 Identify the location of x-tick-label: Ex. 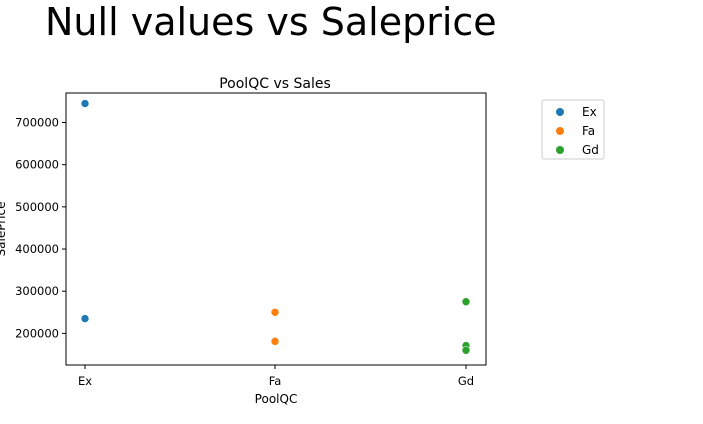
(85, 381).